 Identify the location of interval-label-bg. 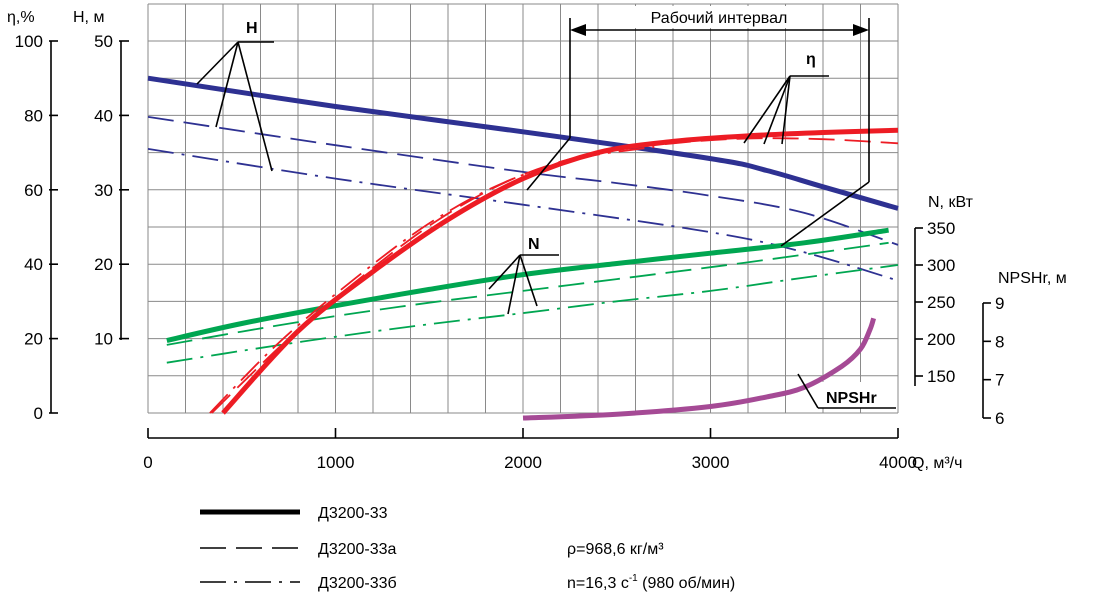
(719, 17).